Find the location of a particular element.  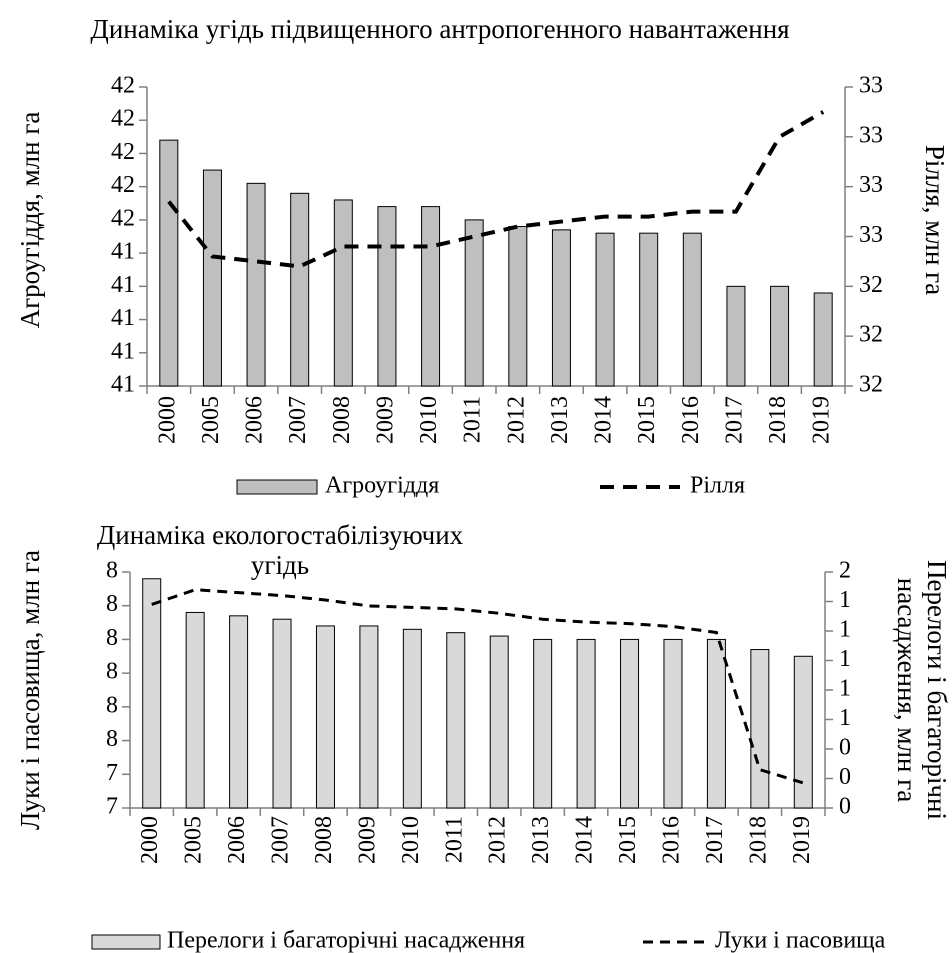

x-tick-label: 2015 is located at coordinates (647, 420).